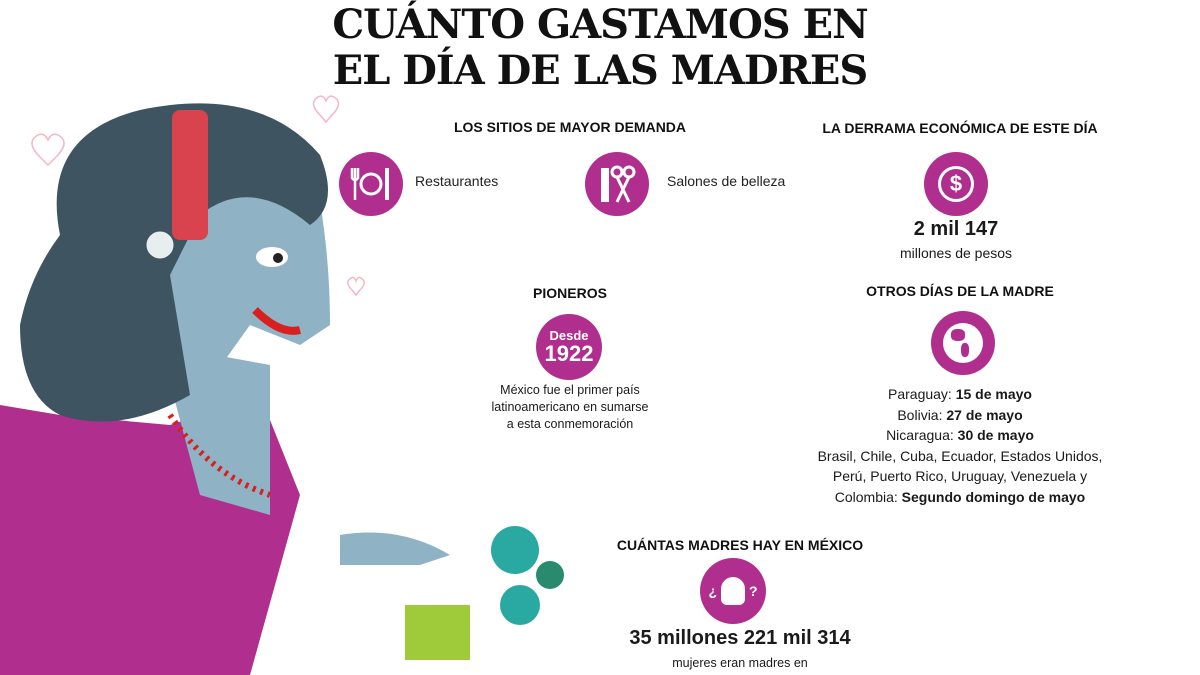 The width and height of the screenshot is (1200, 675). Describe the element at coordinates (569, 353) in the screenshot. I see `badge-year: 1922` at that location.